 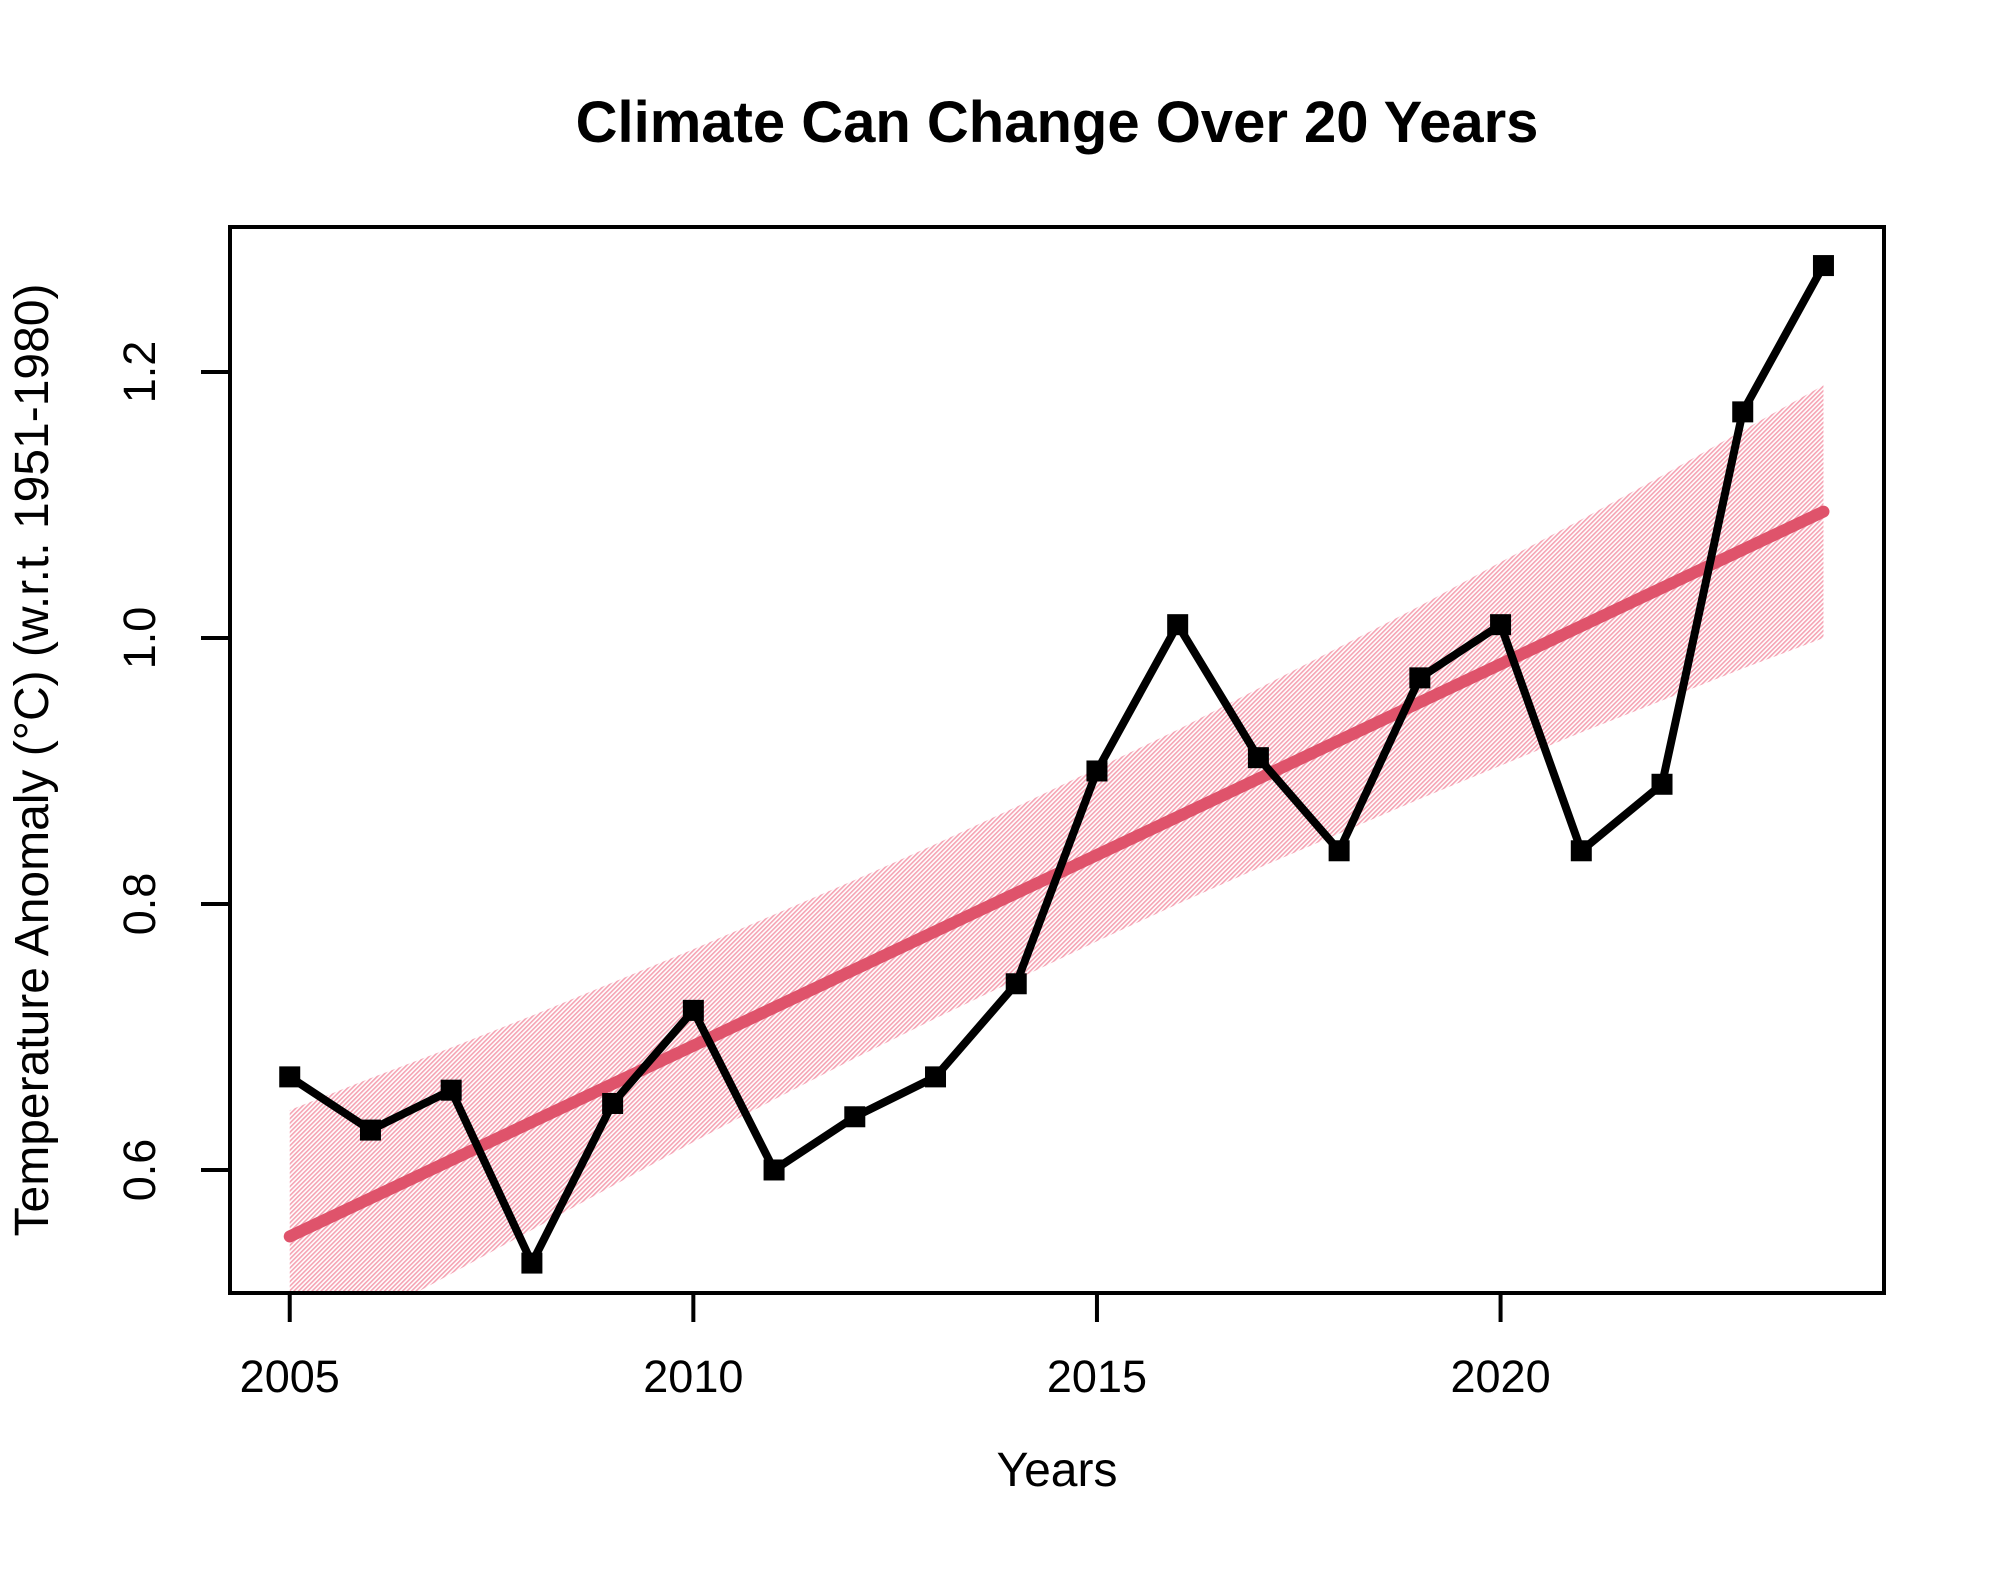 What do you see at coordinates (139, 1170) in the screenshot?
I see `y-tick-label: 0.6` at bounding box center [139, 1170].